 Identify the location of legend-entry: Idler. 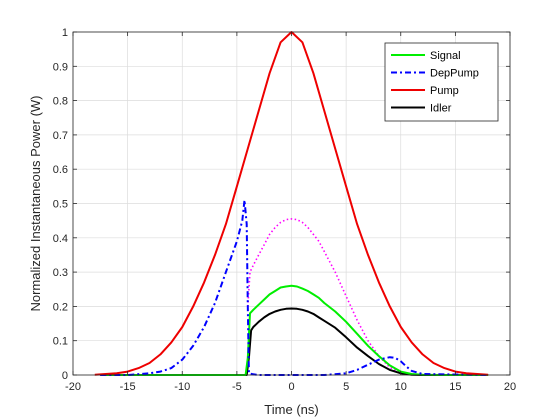
(441, 109).